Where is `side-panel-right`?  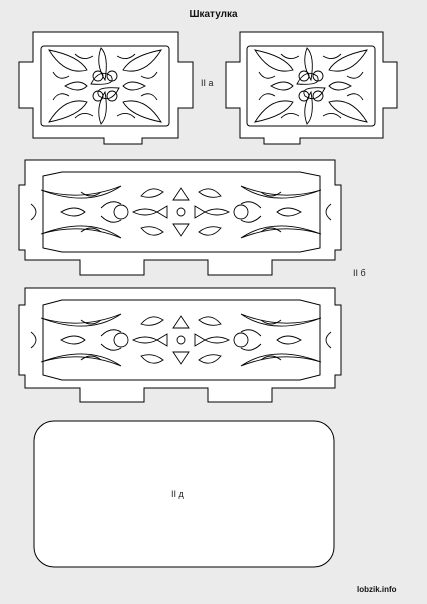 side-panel-right is located at coordinates (311, 88).